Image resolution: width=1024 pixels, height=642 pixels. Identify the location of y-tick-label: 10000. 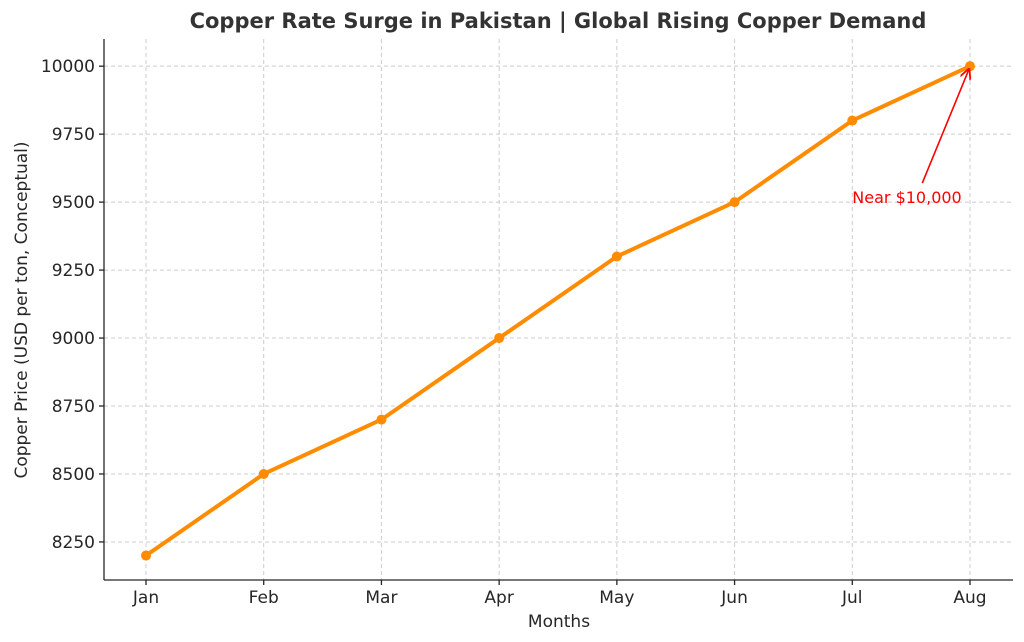
(68, 67).